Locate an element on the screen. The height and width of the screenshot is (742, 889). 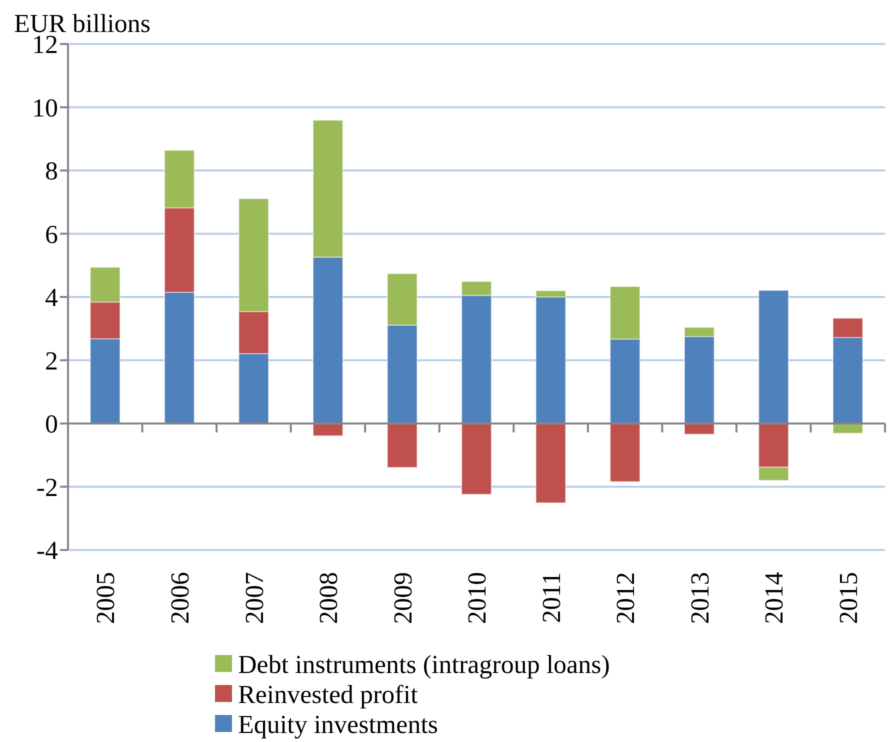
y-tick-label: -4 is located at coordinates (47, 551).